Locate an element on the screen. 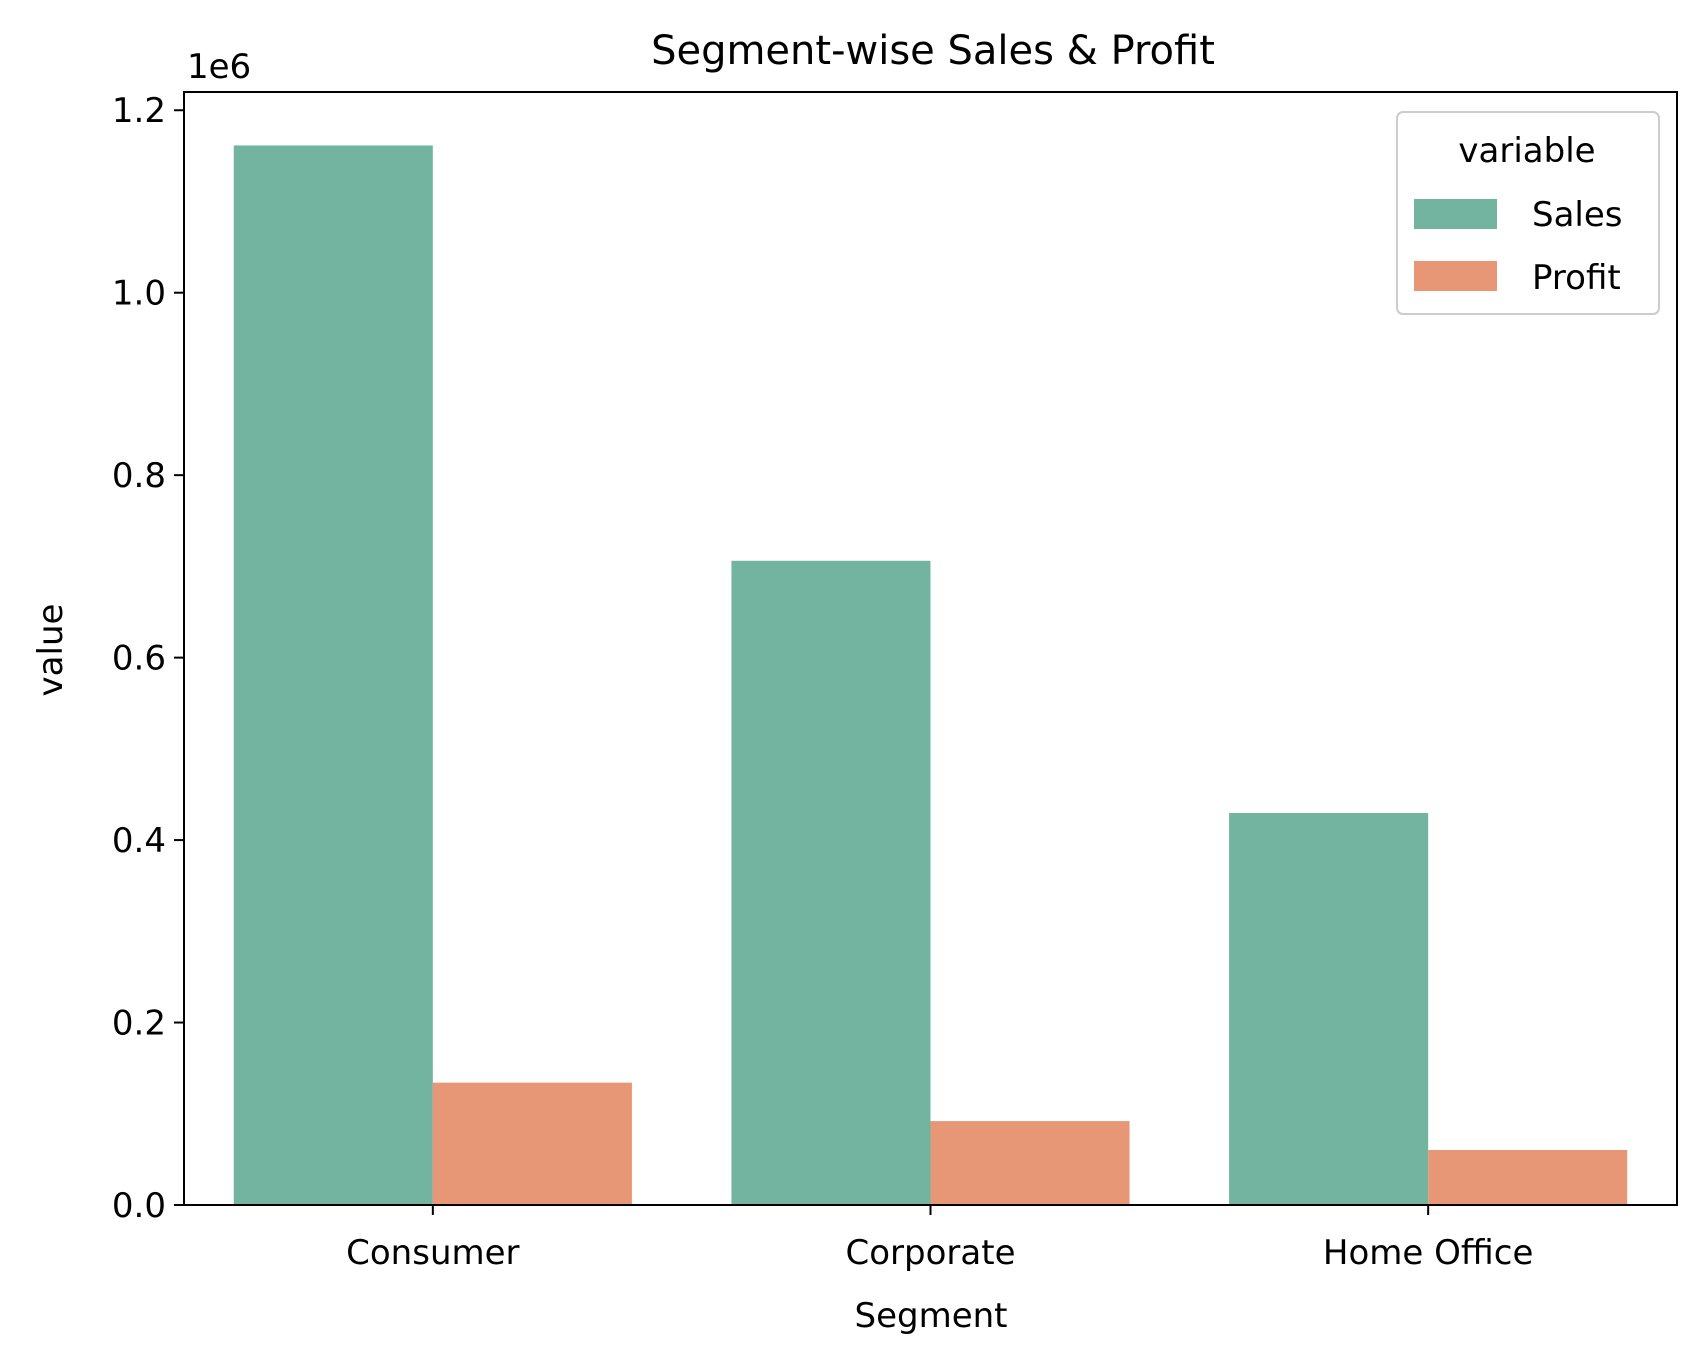  x-tick-label: Corporate is located at coordinates (931, 1253).